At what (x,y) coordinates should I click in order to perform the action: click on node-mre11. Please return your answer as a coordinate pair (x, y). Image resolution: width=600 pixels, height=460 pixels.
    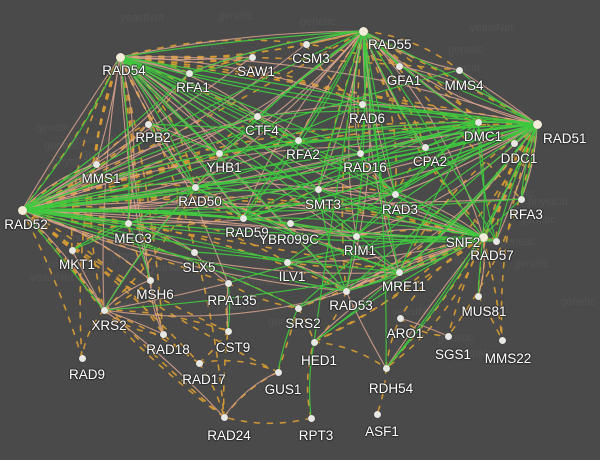
    Looking at the image, I should click on (399, 272).